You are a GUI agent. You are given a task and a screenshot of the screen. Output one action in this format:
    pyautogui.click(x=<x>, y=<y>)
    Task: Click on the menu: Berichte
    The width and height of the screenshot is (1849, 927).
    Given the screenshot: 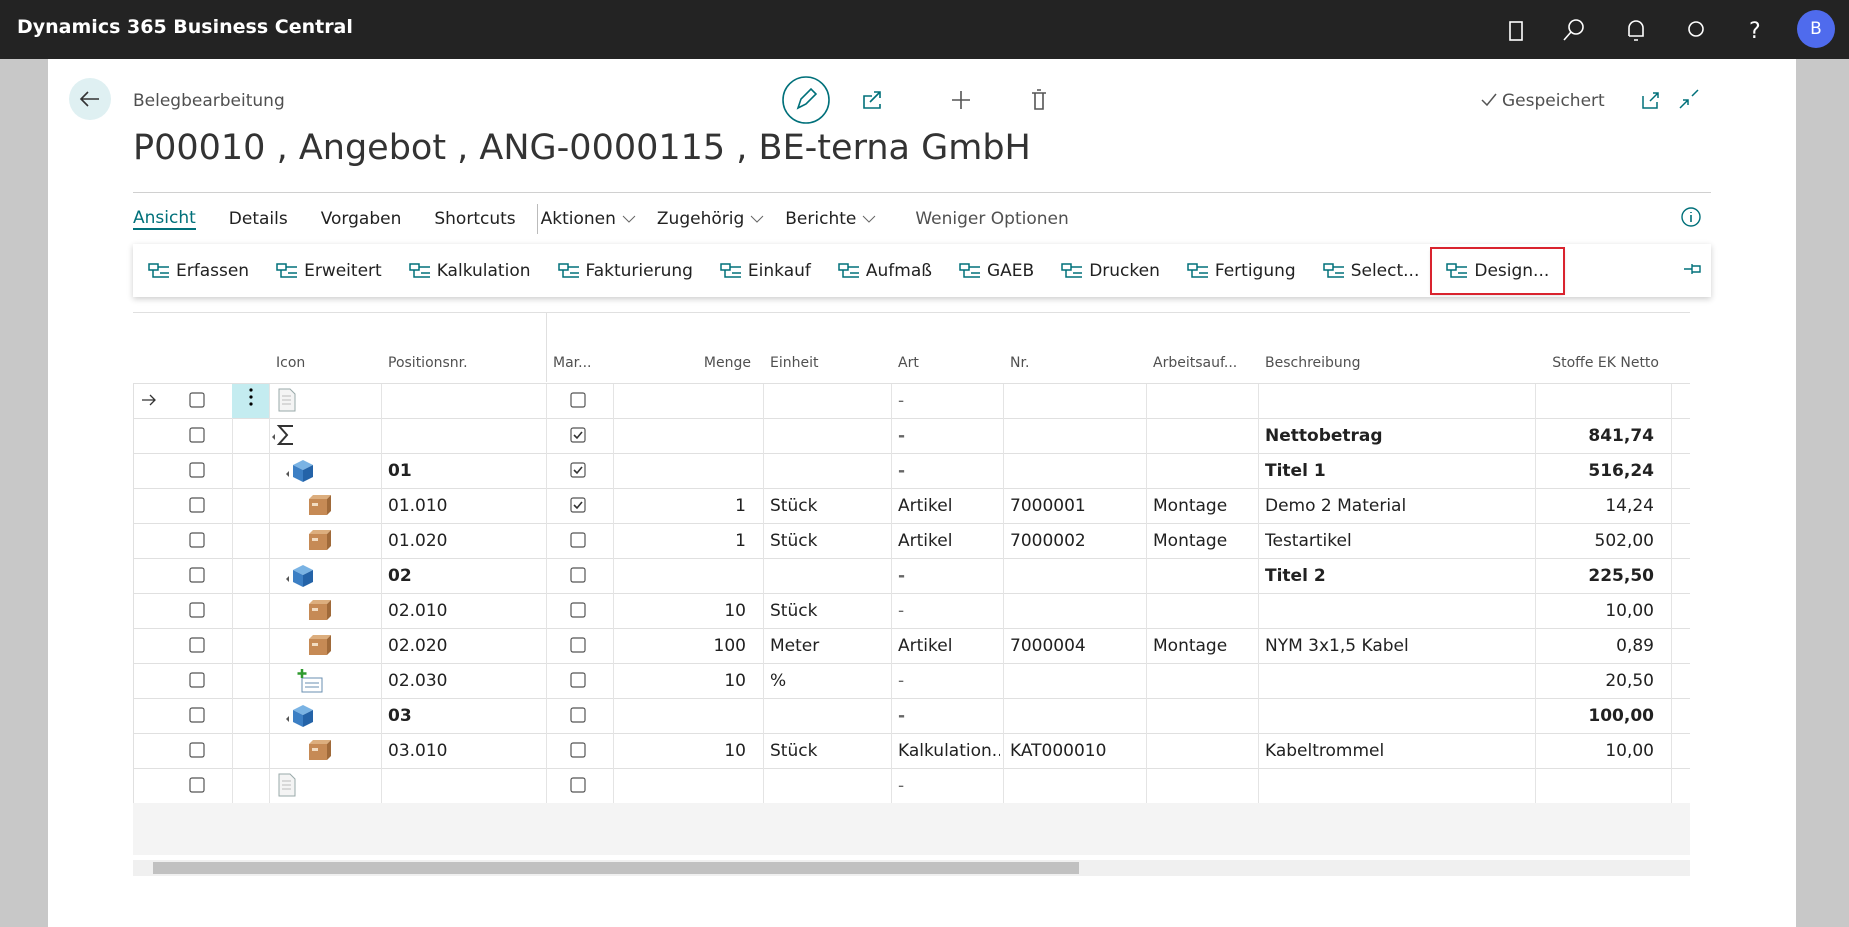 What is the action you would take?
    pyautogui.click(x=830, y=219)
    